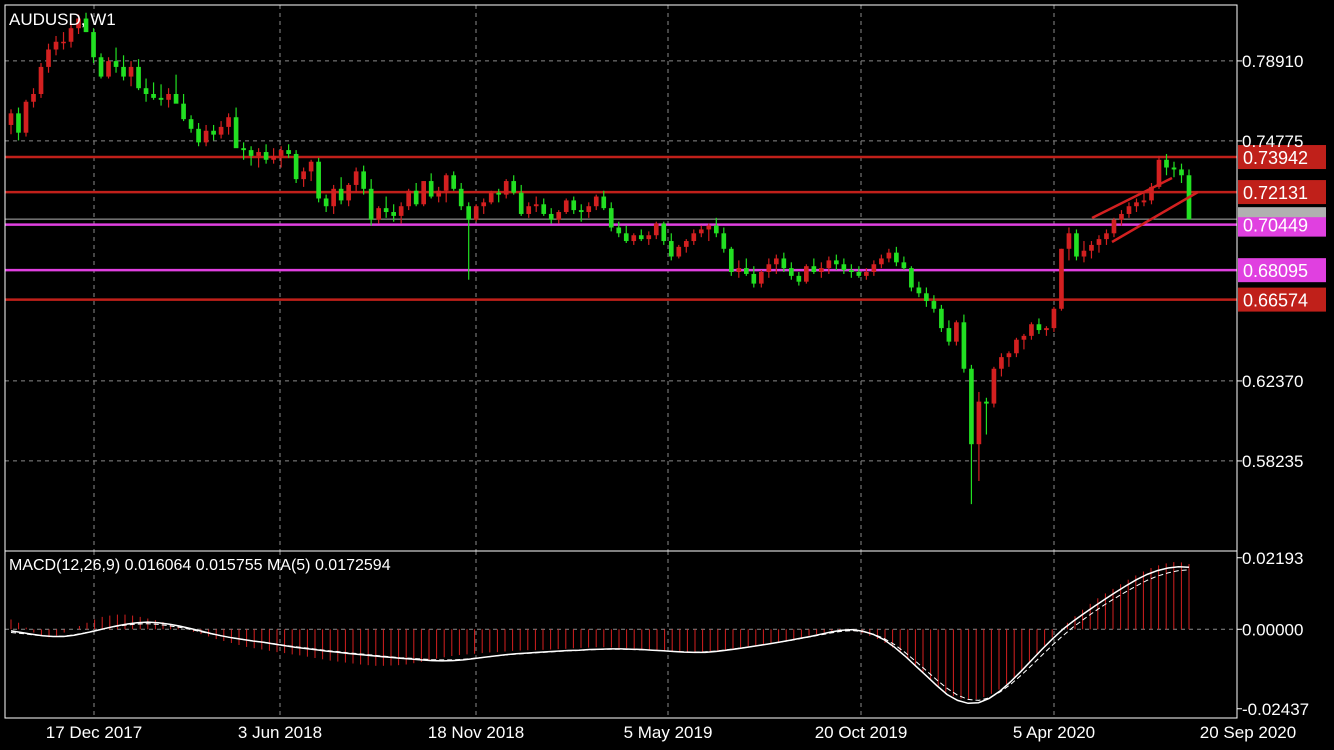 Image resolution: width=1334 pixels, height=750 pixels. I want to click on x-tick-label: 20 Sep 2020, so click(1248, 732).